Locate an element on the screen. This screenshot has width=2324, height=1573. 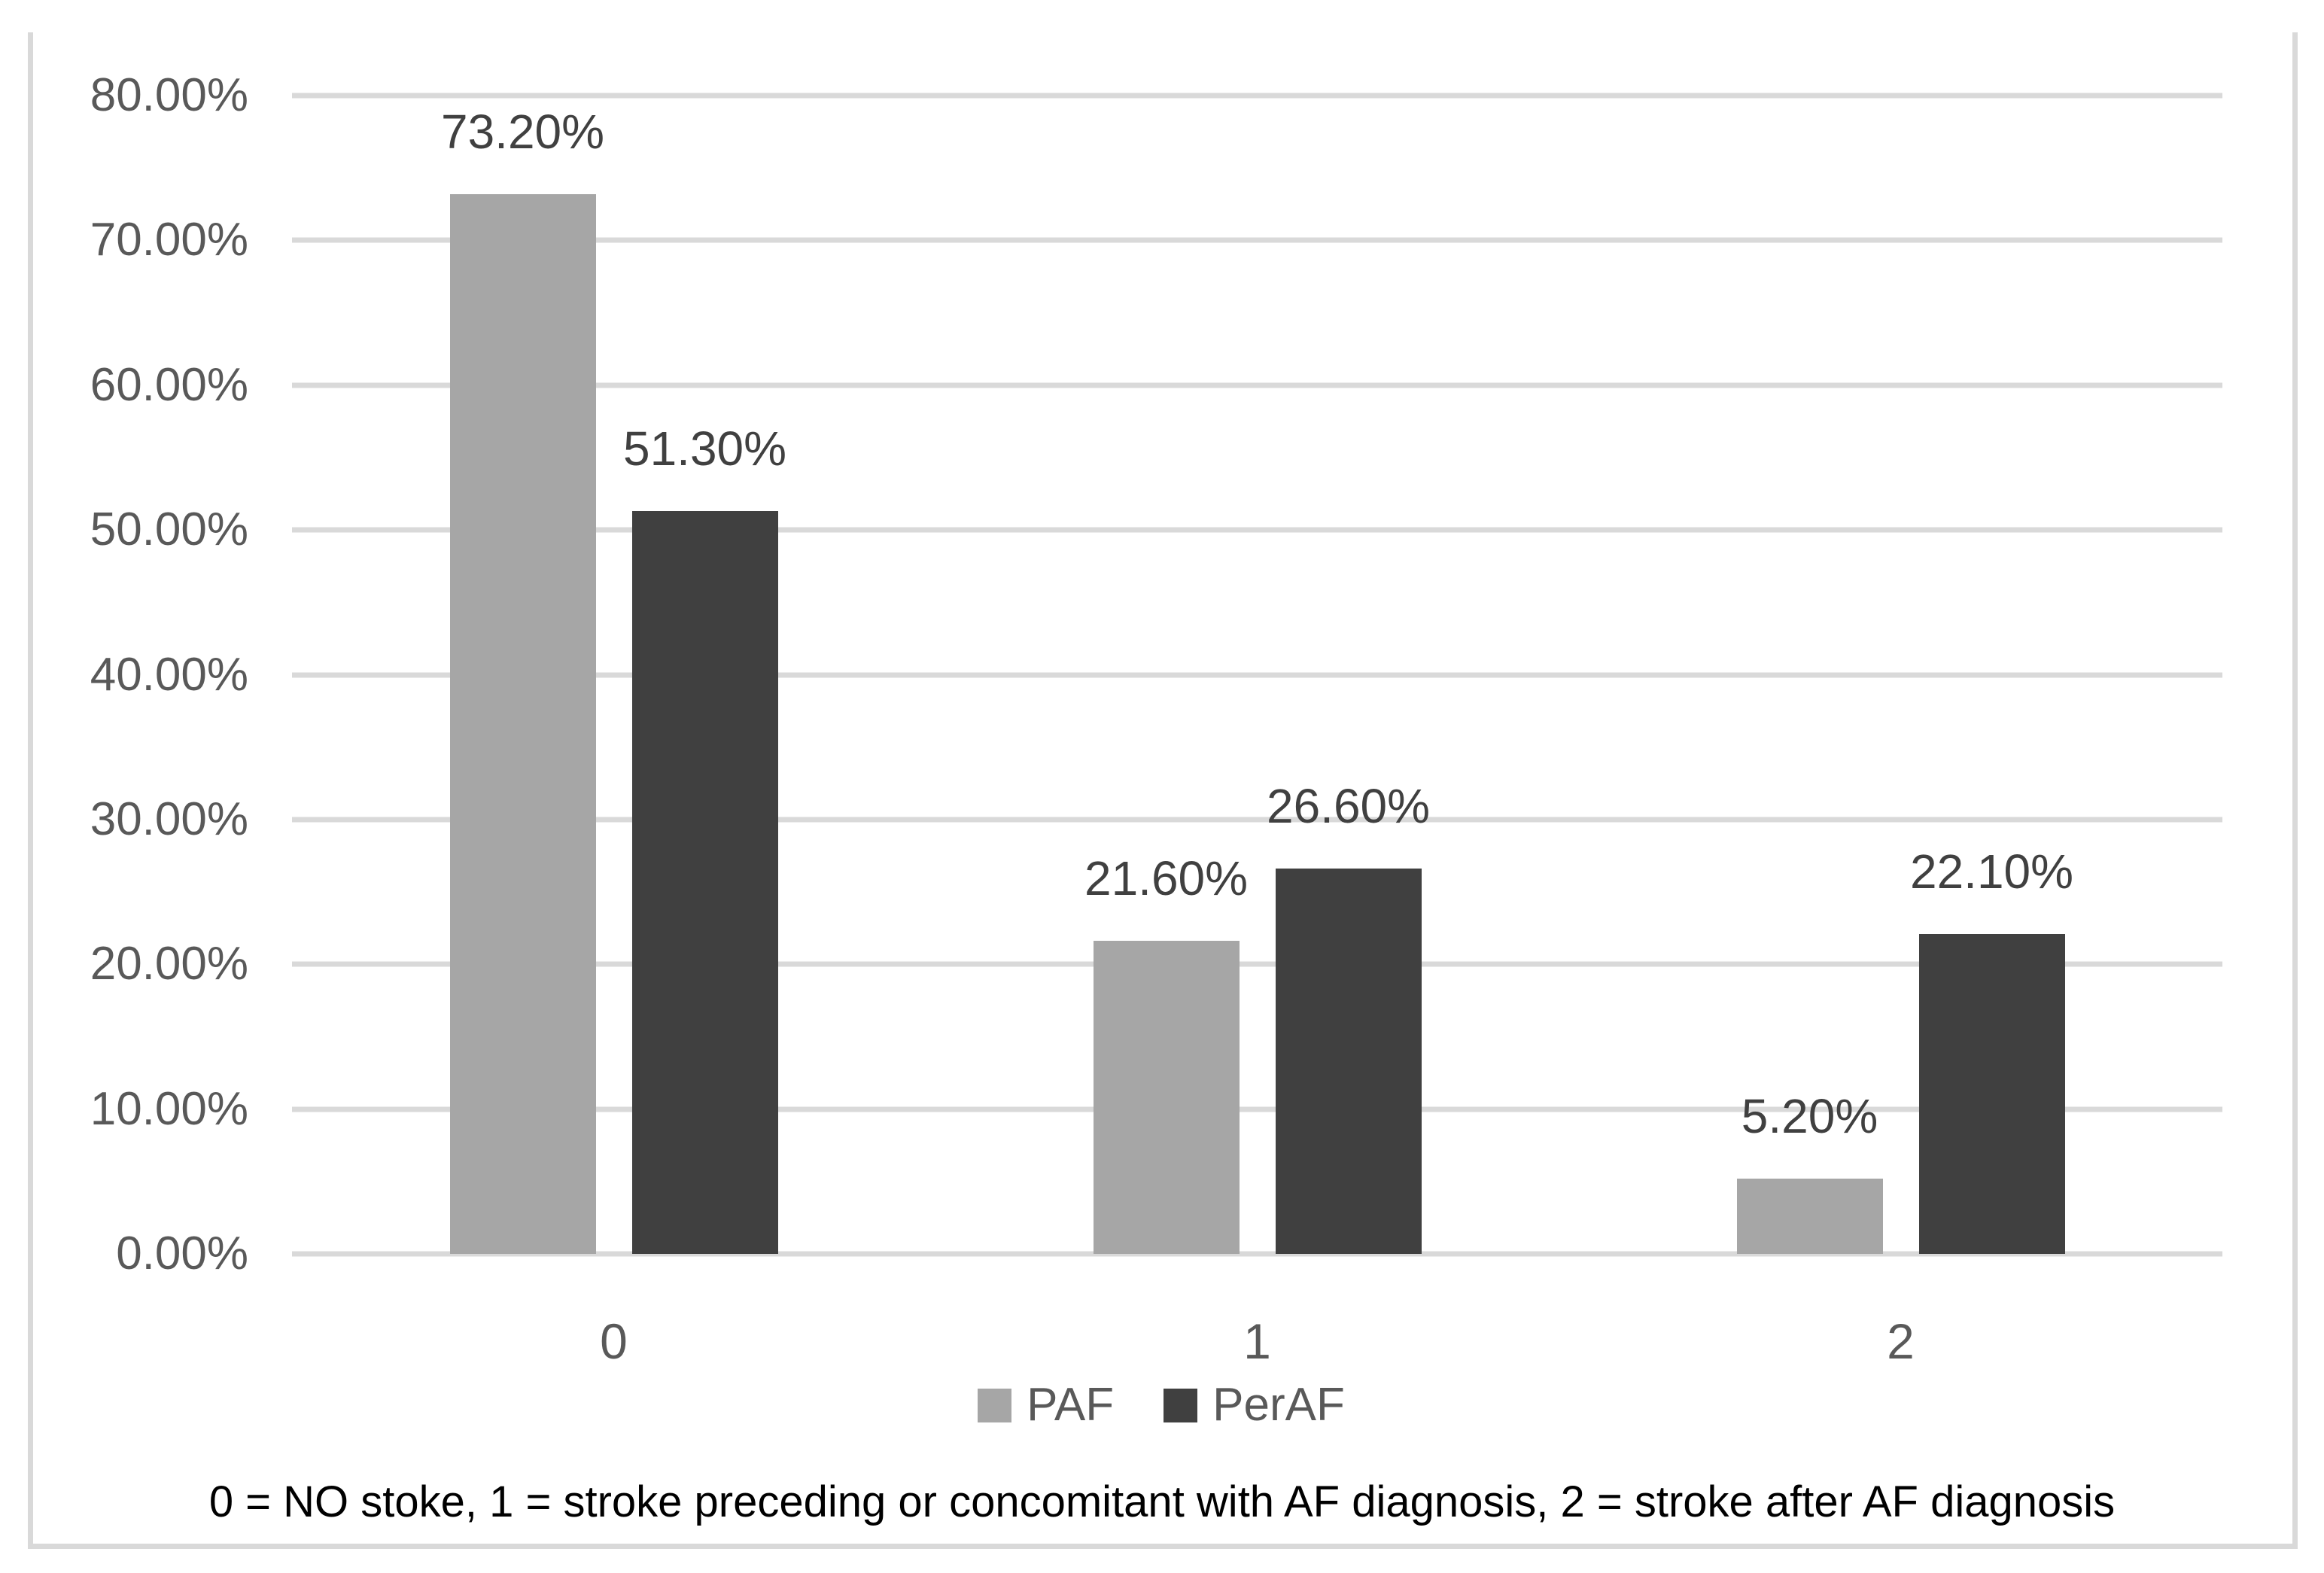
legend-swatch-paf is located at coordinates (995, 1405).